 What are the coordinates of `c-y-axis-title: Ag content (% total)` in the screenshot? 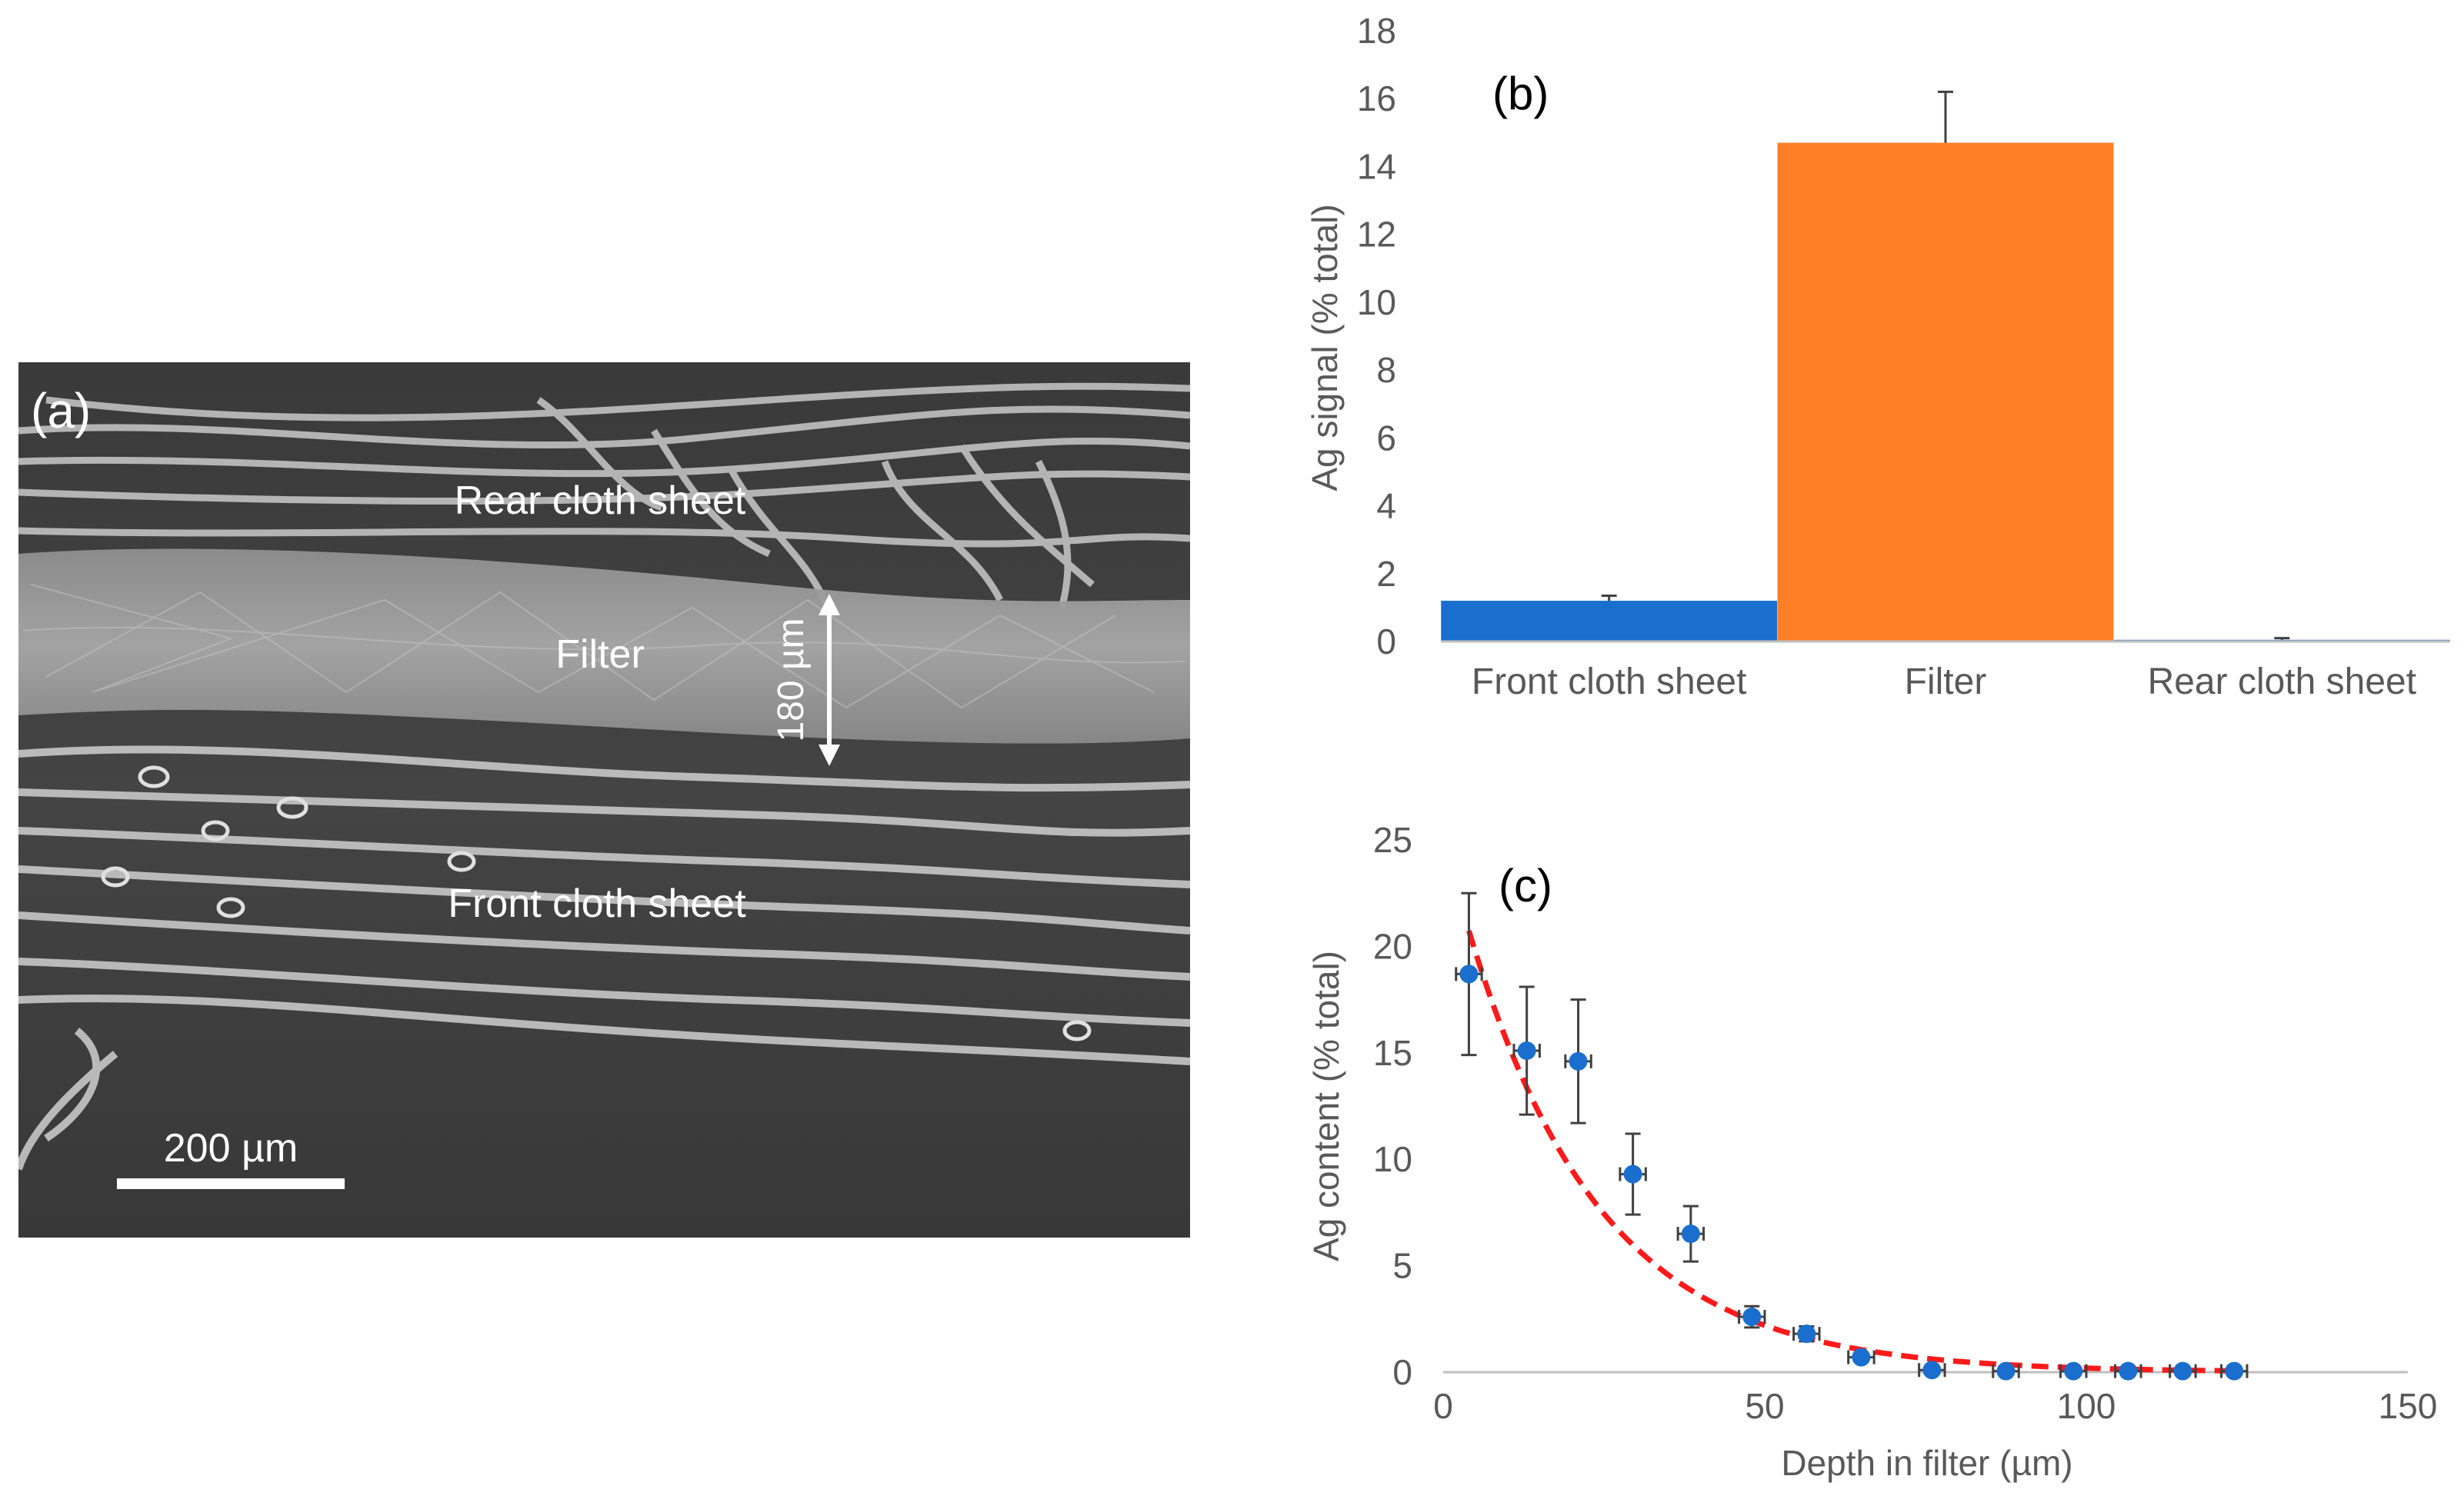 It's located at (1326, 1106).